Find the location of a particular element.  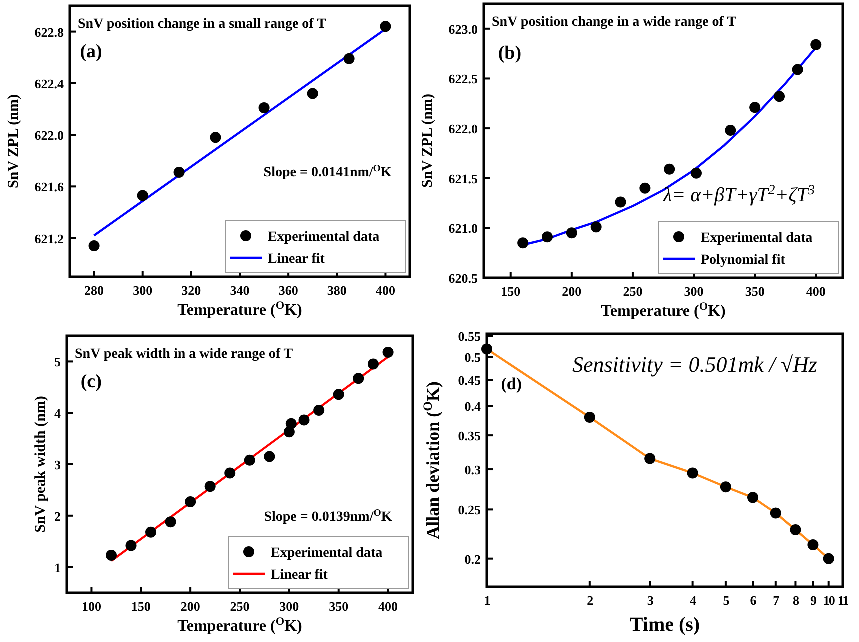

x-tick-label: 5 is located at coordinates (726, 600).